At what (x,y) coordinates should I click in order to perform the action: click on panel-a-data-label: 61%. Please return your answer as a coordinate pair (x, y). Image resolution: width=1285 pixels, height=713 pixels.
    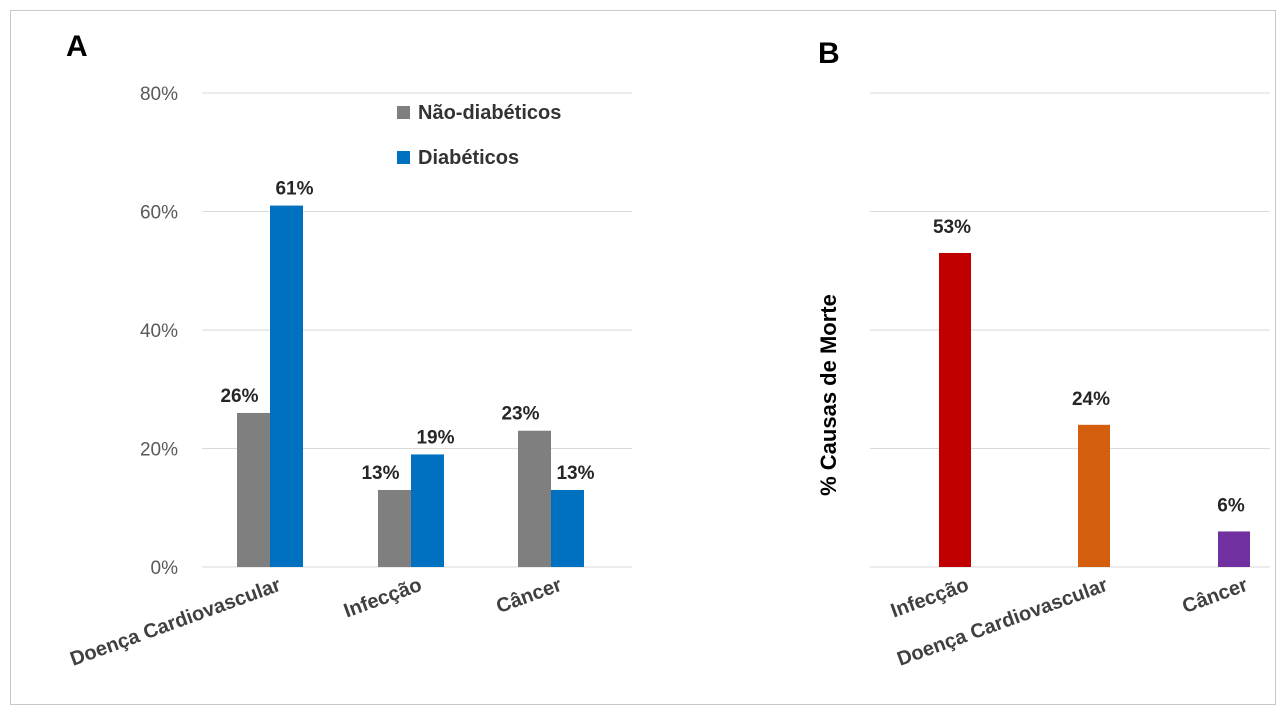
    Looking at the image, I should click on (294, 189).